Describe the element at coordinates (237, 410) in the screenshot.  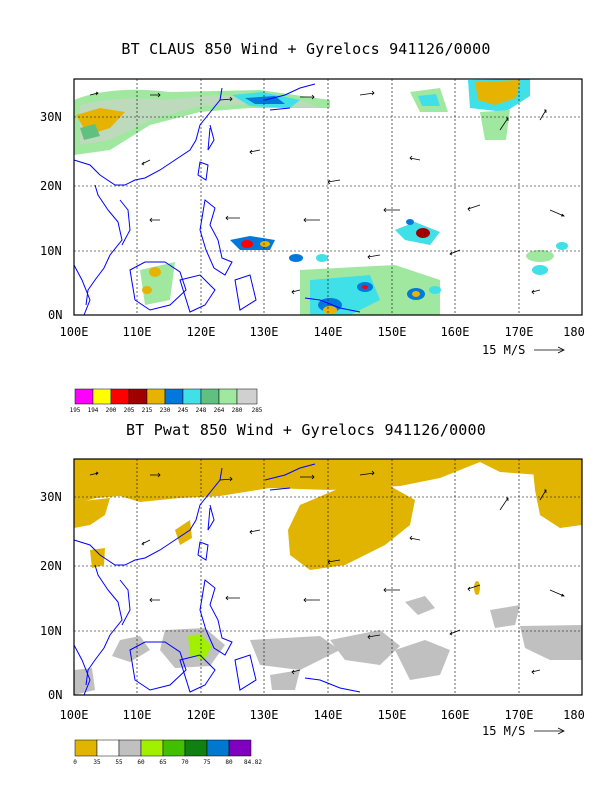
I see `legend-value: 280` at that location.